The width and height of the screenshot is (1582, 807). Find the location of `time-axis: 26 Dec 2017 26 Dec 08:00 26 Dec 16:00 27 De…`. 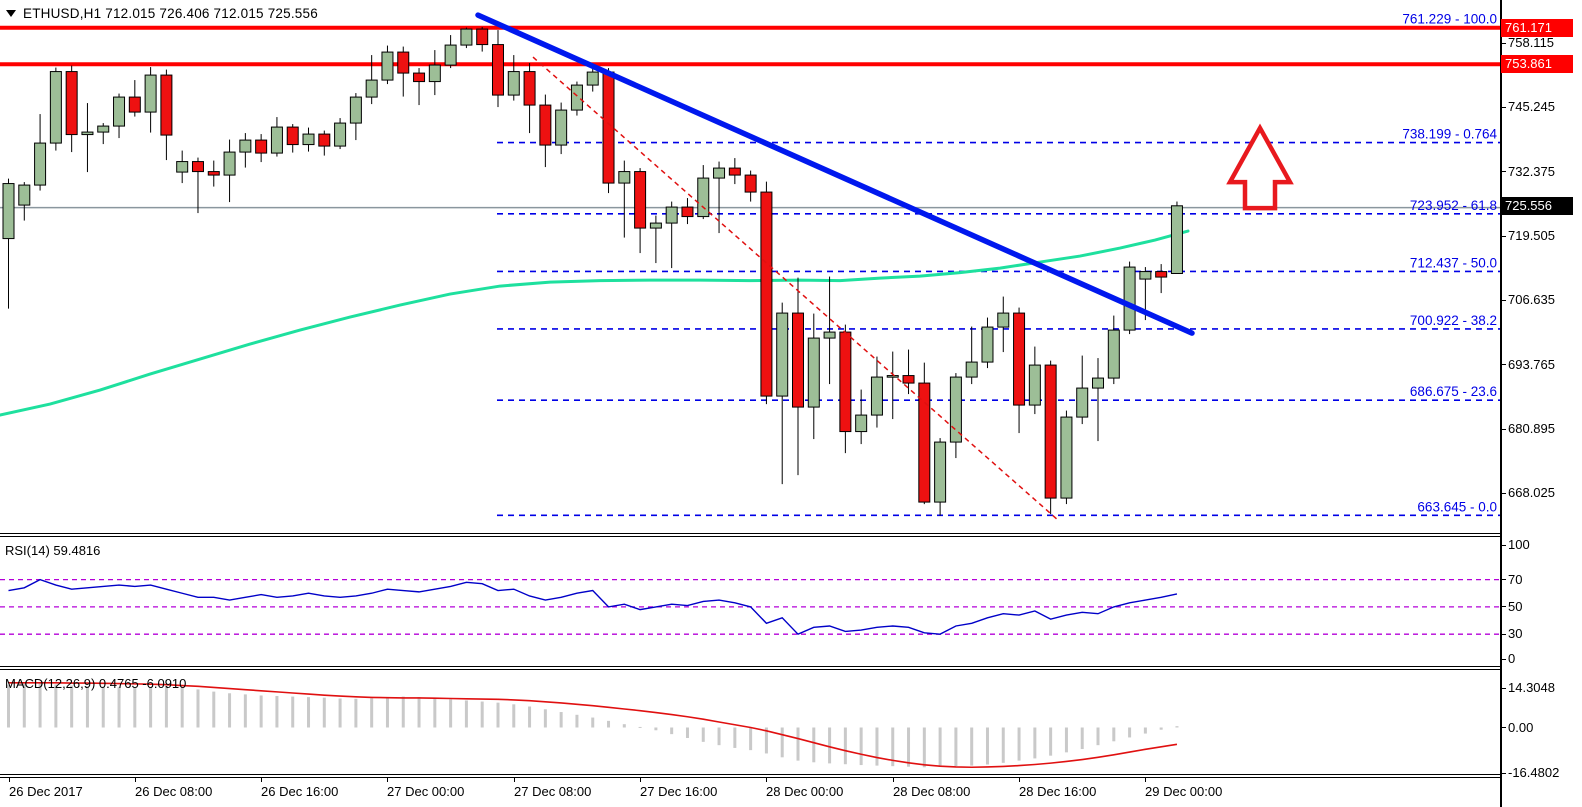

time-axis: 26 Dec 2017 26 Dec 08:00 26 Dec 16:00 27 De… is located at coordinates (750, 792).